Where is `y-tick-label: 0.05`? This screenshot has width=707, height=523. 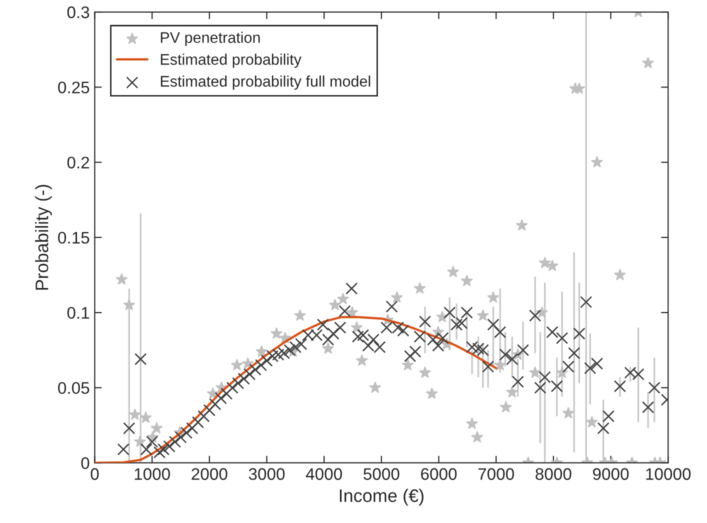 y-tick-label: 0.05 is located at coordinates (74, 388).